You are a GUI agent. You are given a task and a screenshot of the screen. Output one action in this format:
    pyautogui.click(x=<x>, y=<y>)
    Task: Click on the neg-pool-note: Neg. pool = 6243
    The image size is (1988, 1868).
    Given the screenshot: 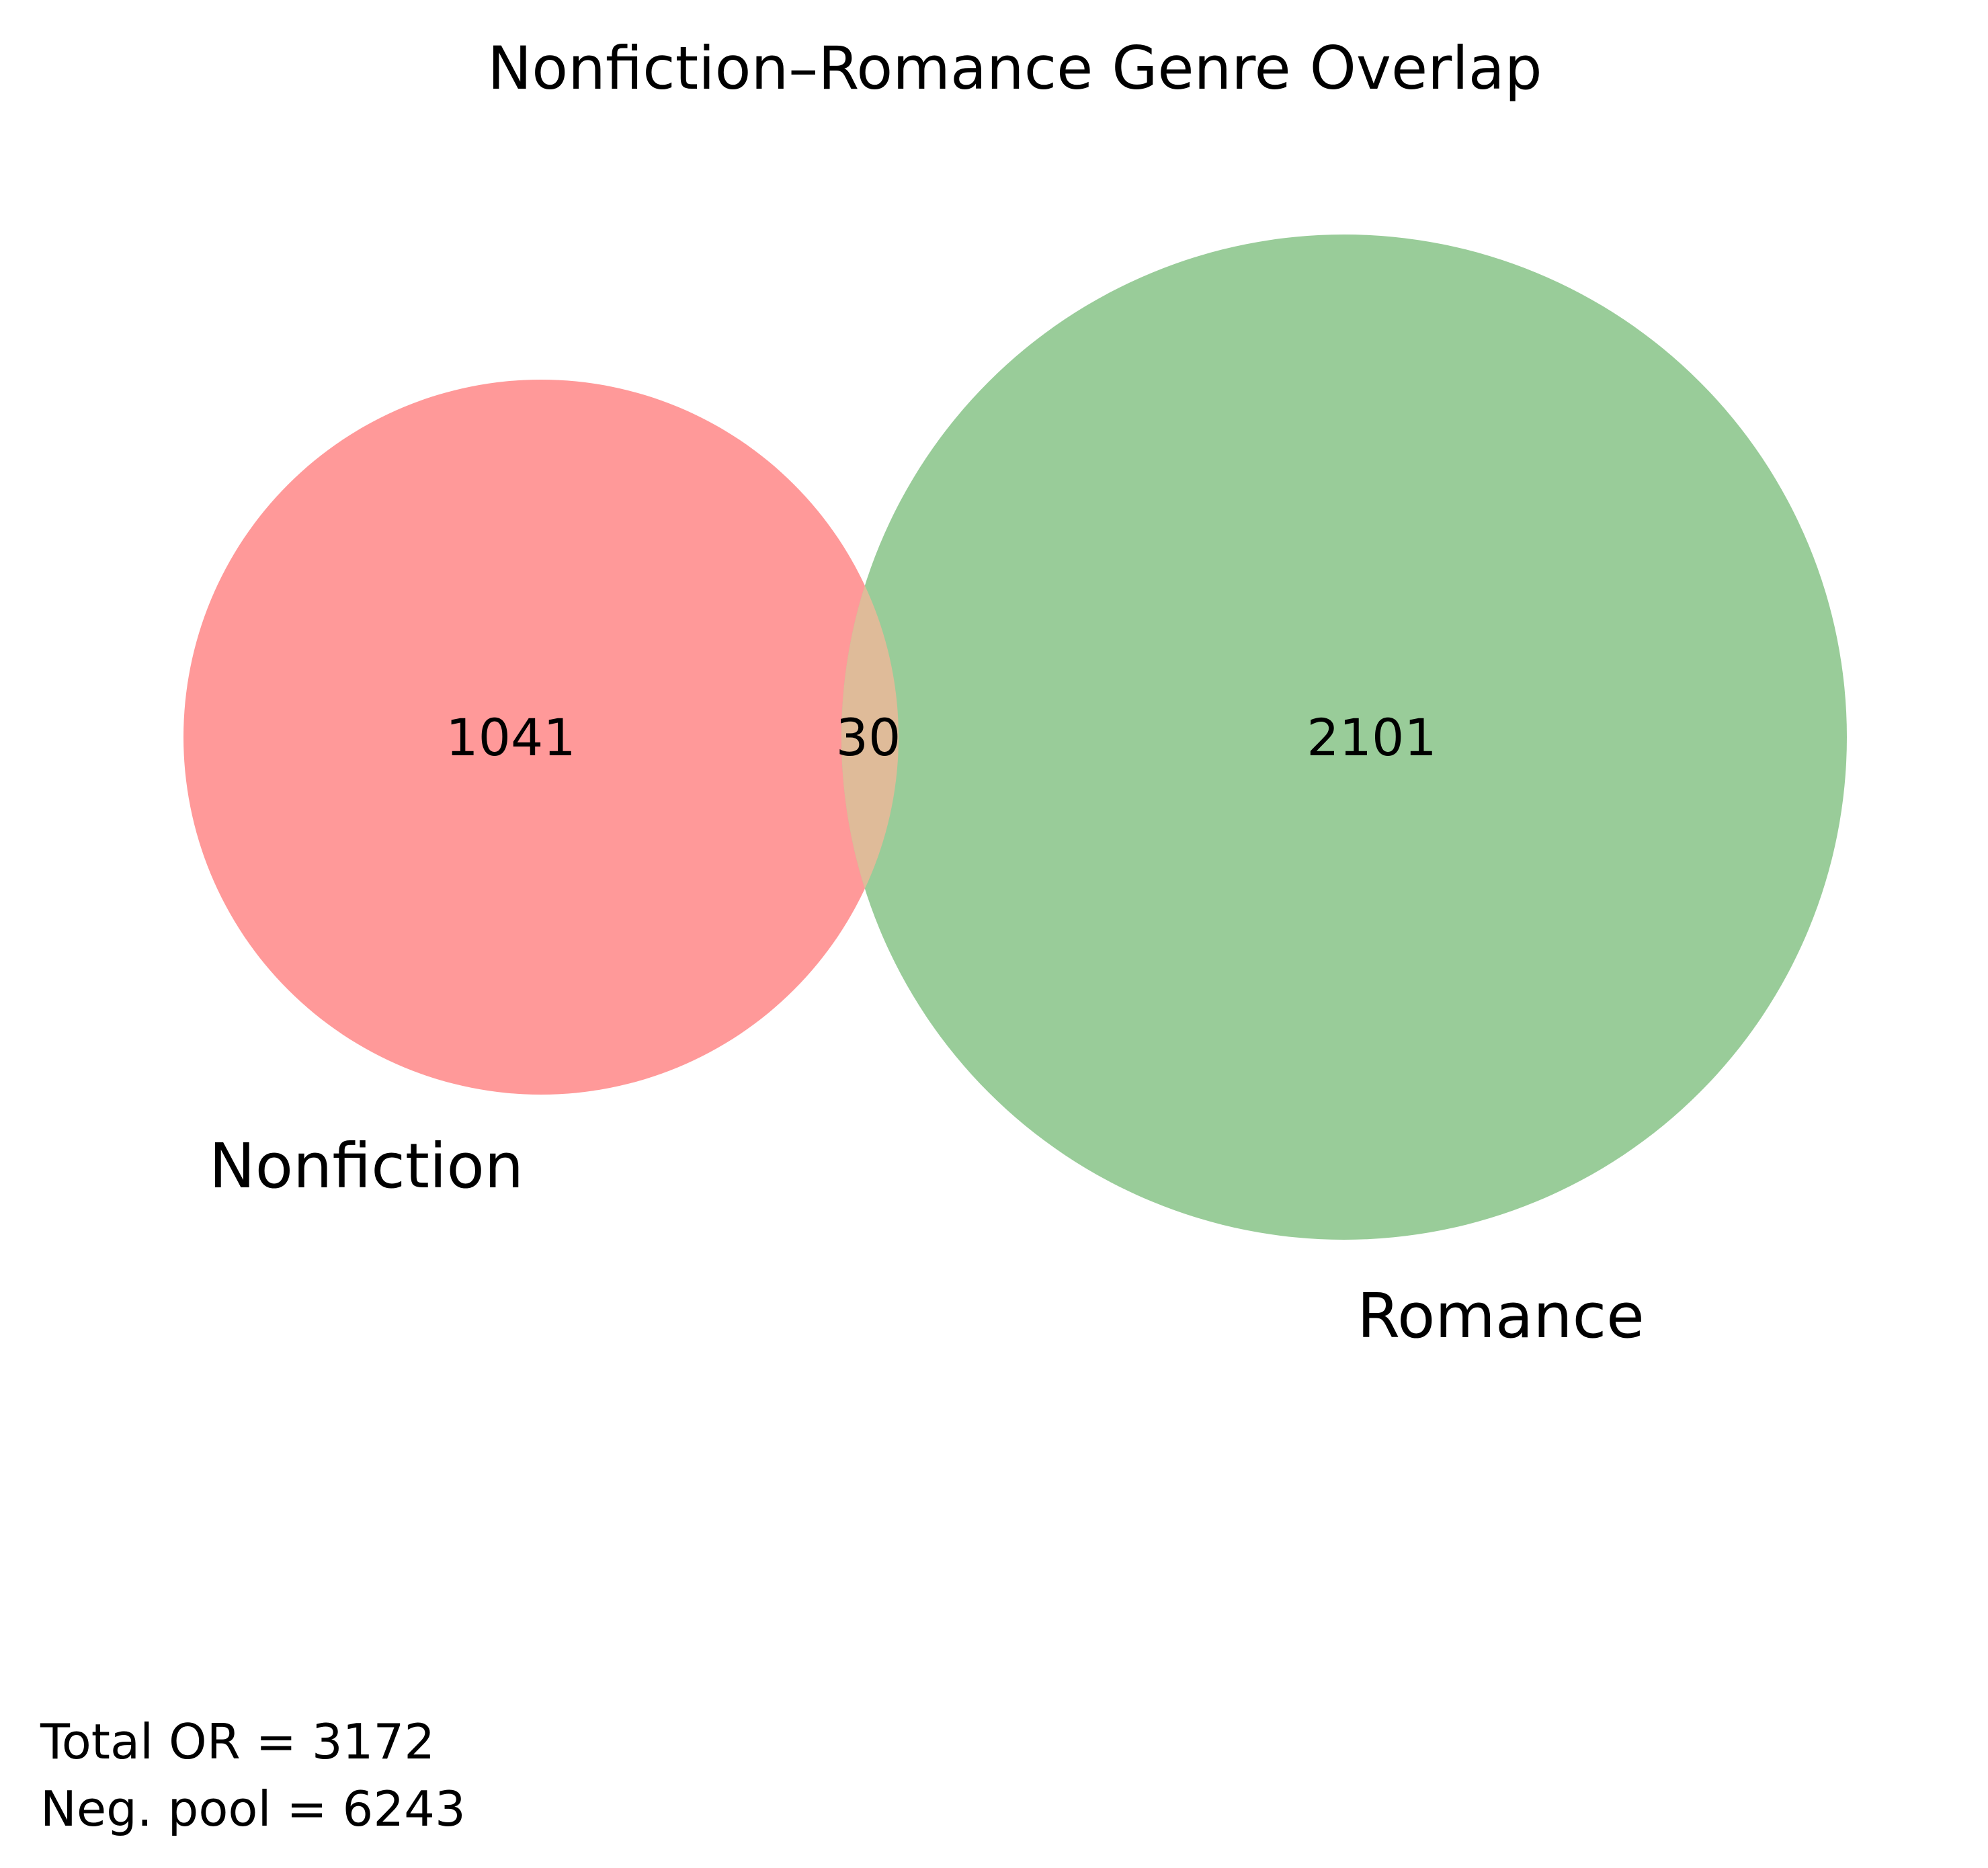 What is the action you would take?
    pyautogui.click(x=253, y=1809)
    